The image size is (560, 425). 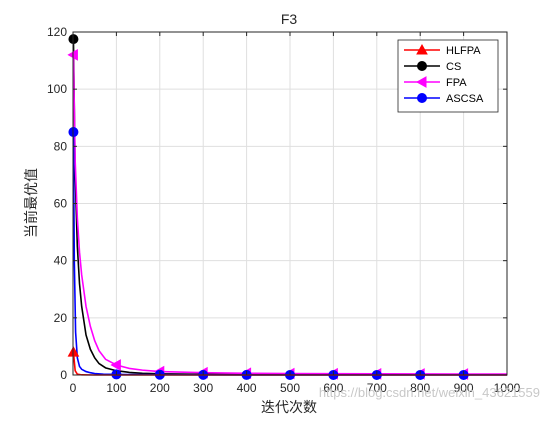 I want to click on y-tick-label: 40, so click(x=61, y=261).